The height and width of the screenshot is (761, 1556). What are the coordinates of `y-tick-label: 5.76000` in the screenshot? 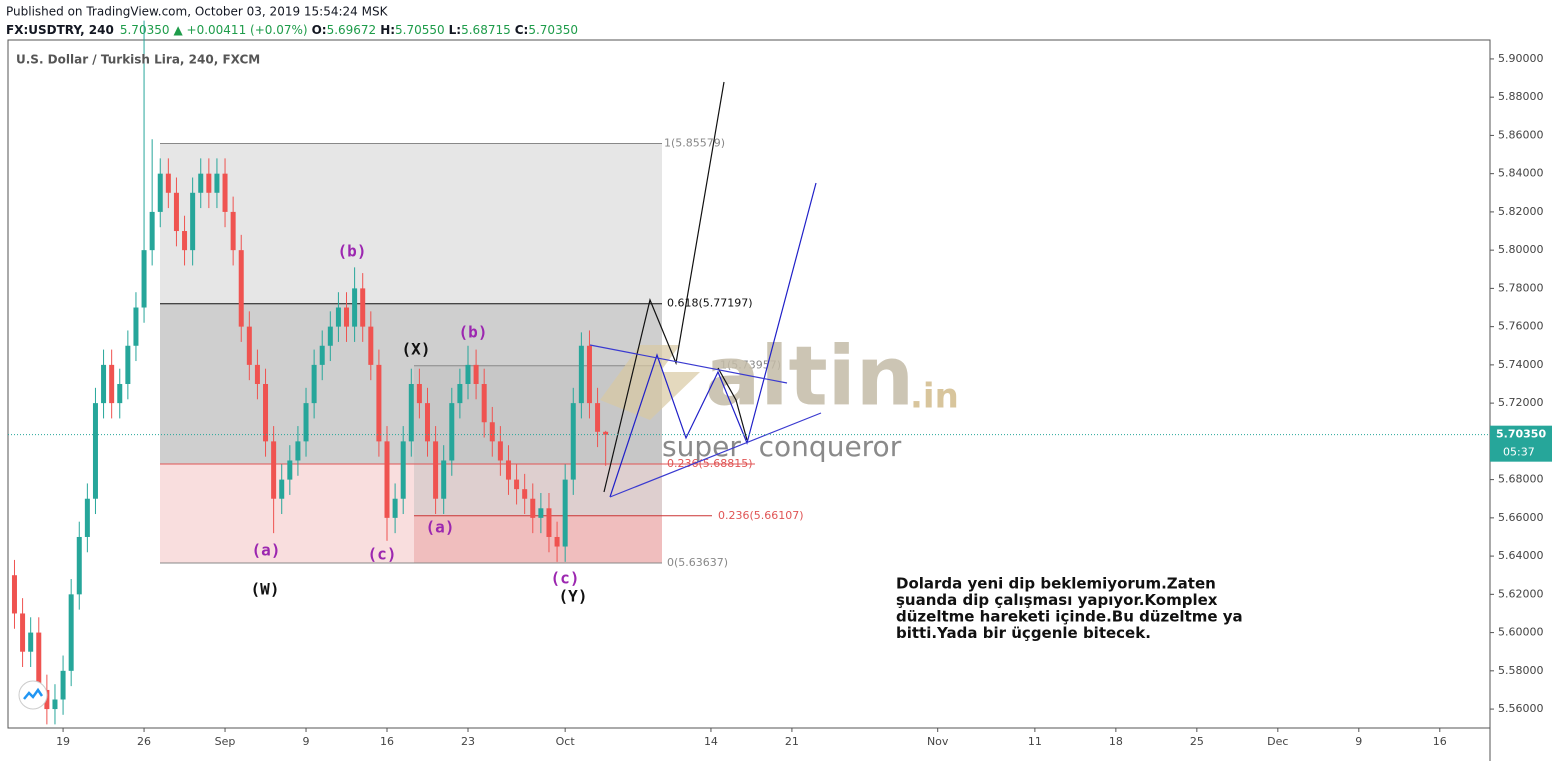 It's located at (1521, 326).